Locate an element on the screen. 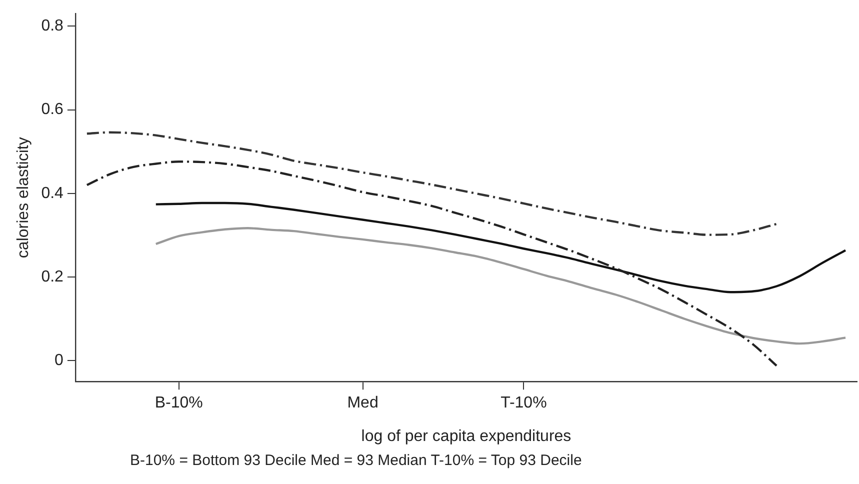 This screenshot has width=859, height=484. y-tick-label: 0.4 is located at coordinates (52, 193).